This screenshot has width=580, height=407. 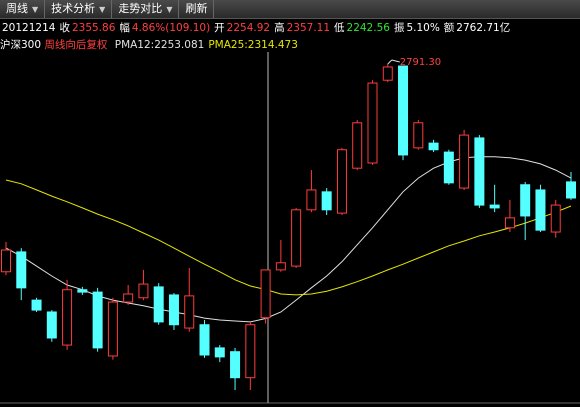 What do you see at coordinates (399, 28) in the screenshot?
I see `quote-label: 振` at bounding box center [399, 28].